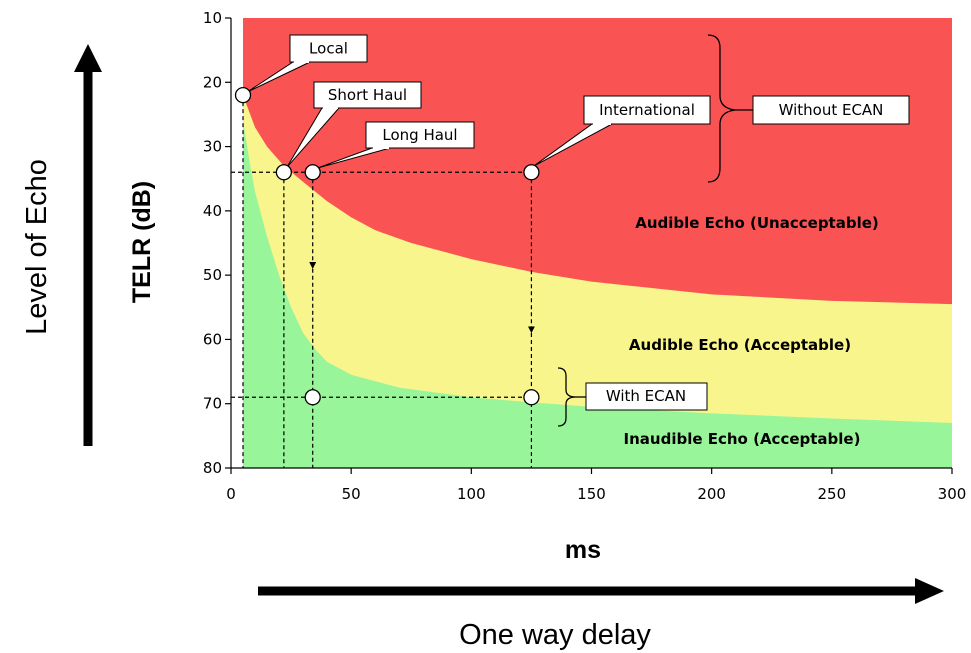  I want to click on y-tick-label: 70, so click(212, 404).